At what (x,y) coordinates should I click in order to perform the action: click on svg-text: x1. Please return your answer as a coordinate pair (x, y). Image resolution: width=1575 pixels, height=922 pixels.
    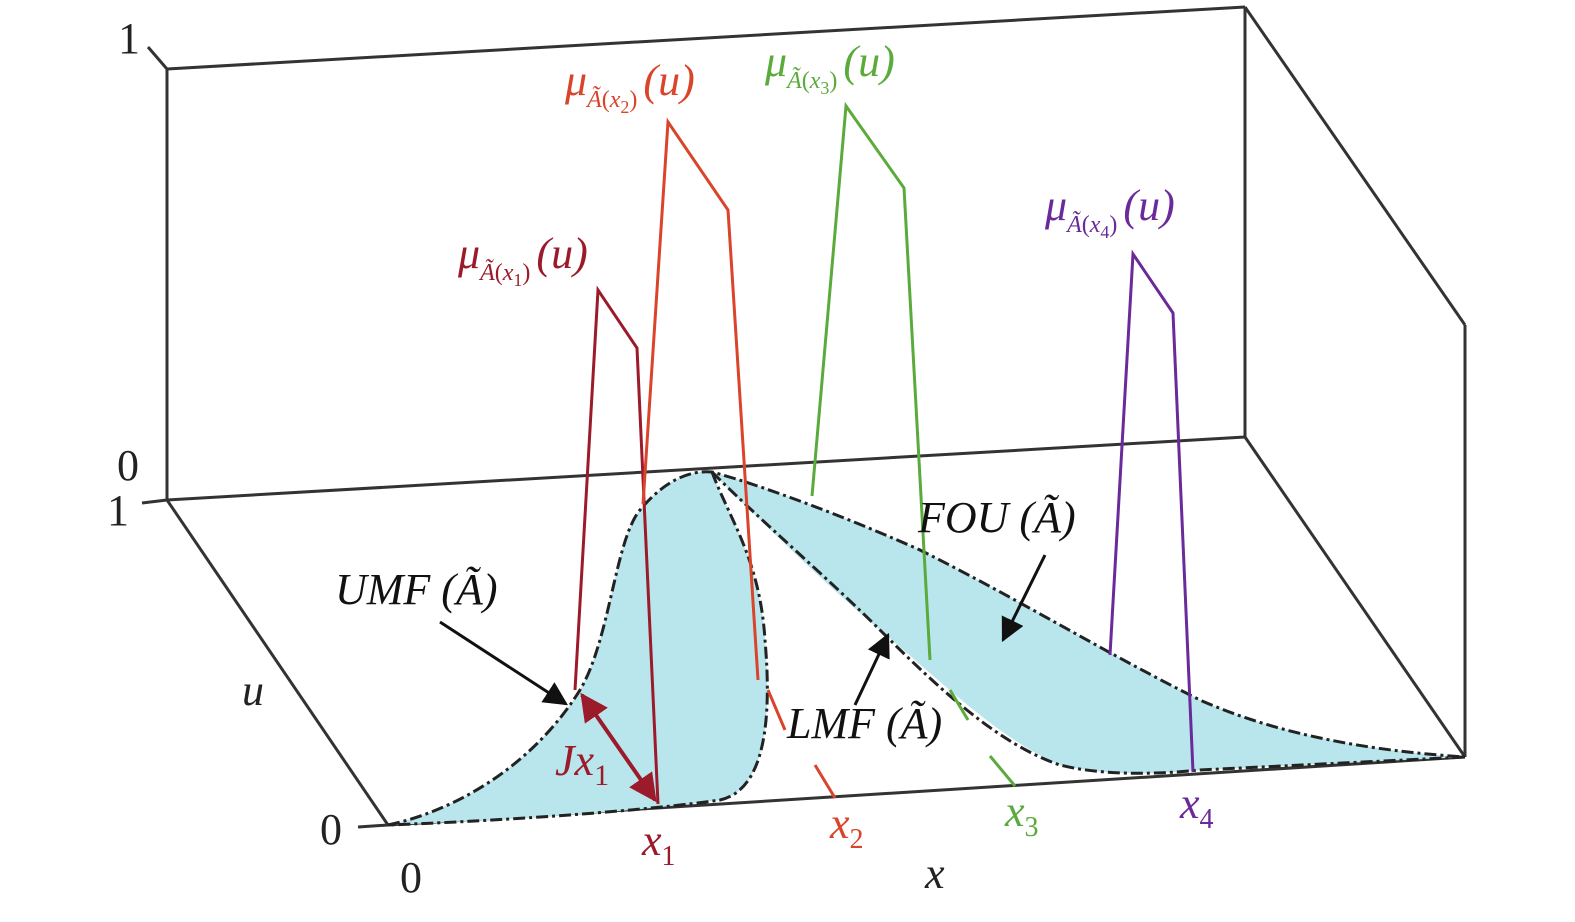
    Looking at the image, I should click on (658, 844).